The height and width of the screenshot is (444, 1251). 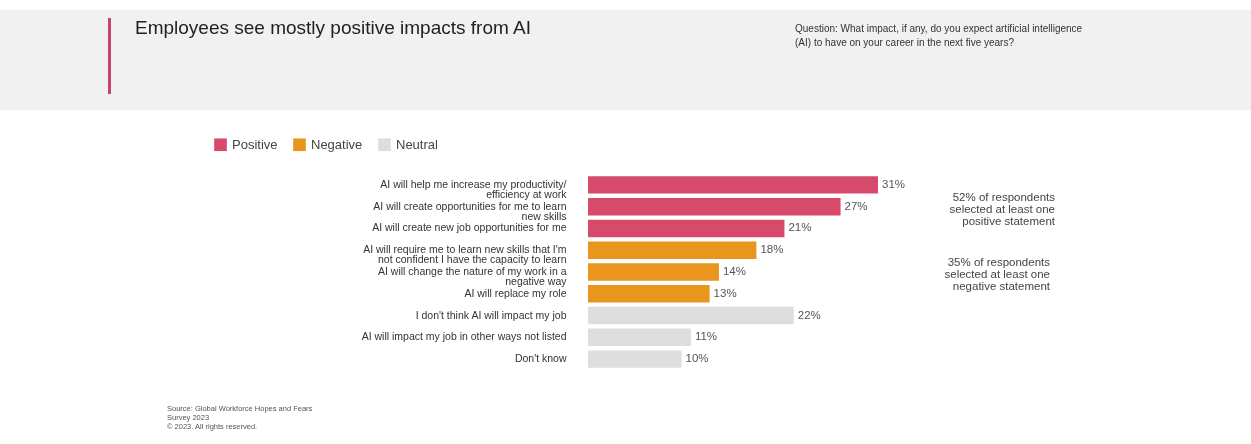 What do you see at coordinates (856, 205) in the screenshot?
I see `data-label: 27%` at bounding box center [856, 205].